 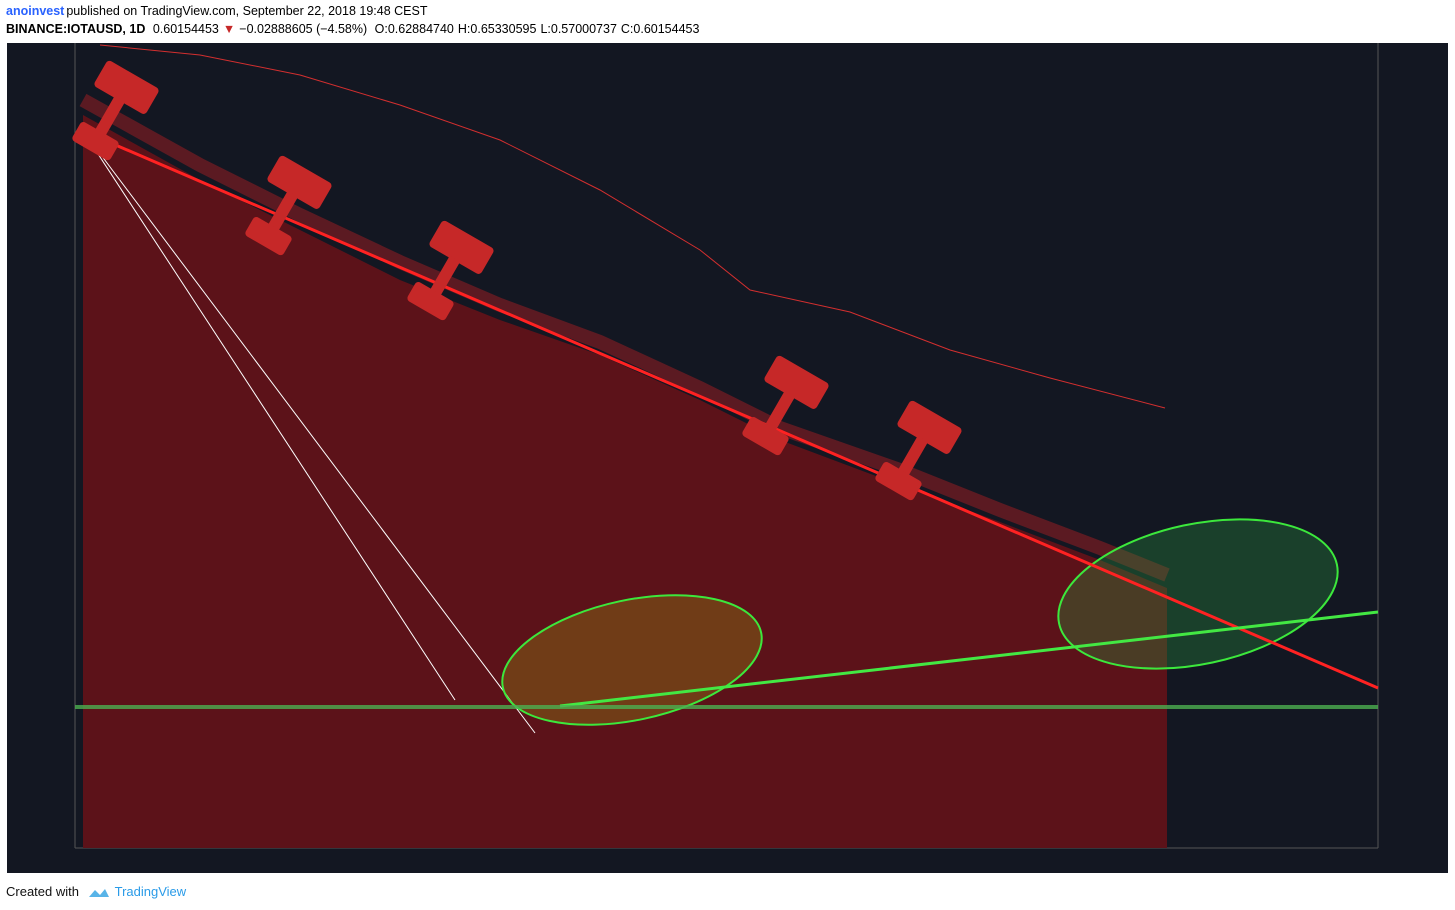 I want to click on author: anoinvest, so click(x=35, y=11).